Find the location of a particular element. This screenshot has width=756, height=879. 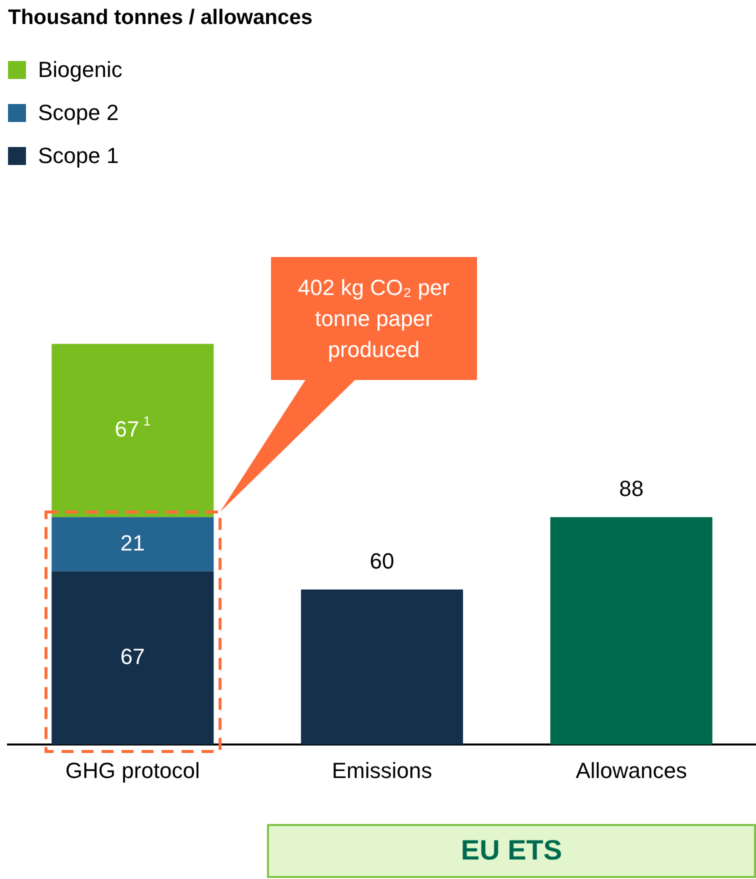

annotation: 402 kg CO₂ per tonne paper produced is located at coordinates (373, 319).